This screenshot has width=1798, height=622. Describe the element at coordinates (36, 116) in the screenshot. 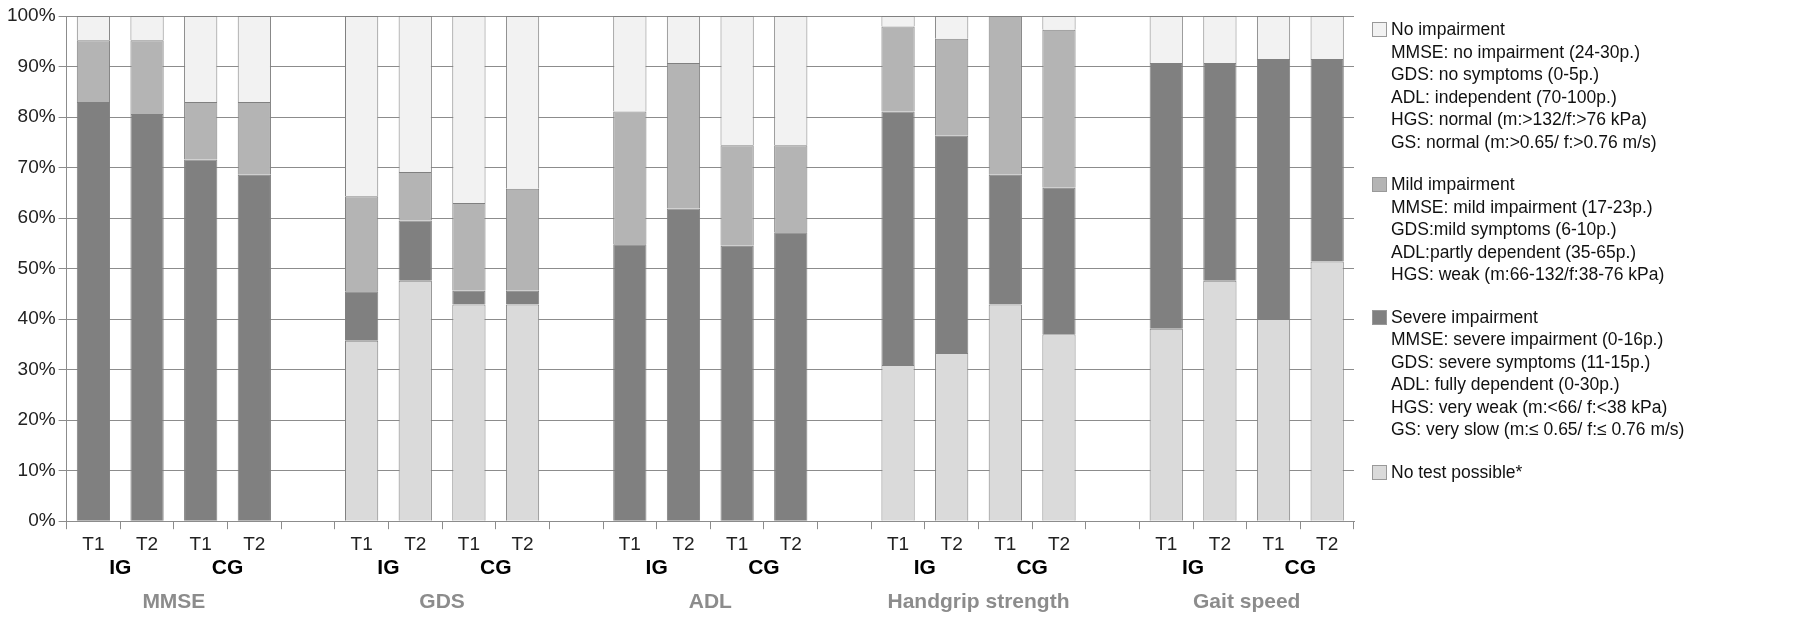

I see `y-tick-label: 80%` at that location.